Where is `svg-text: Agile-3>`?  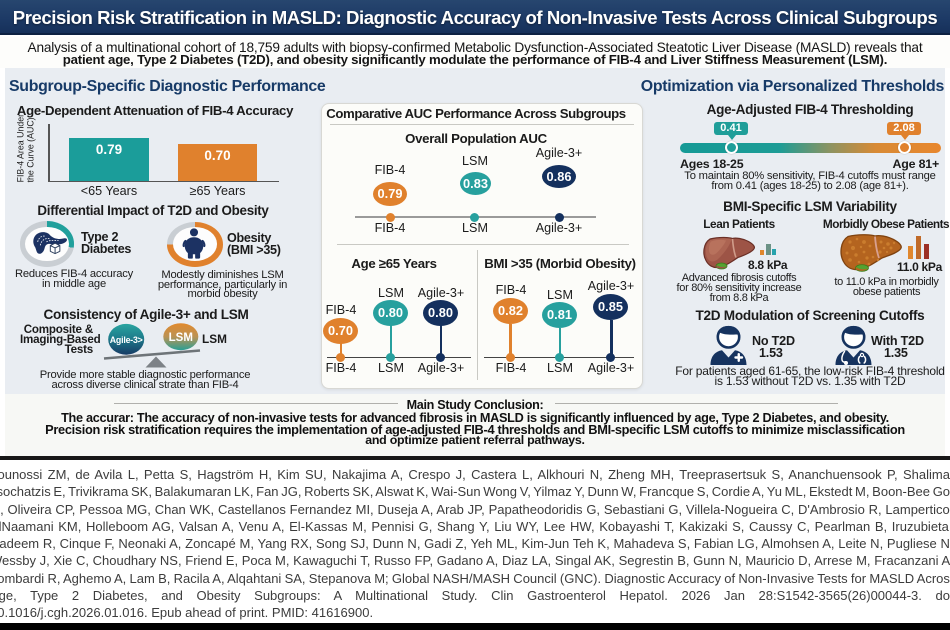
svg-text: Agile-3> is located at coordinates (126, 340).